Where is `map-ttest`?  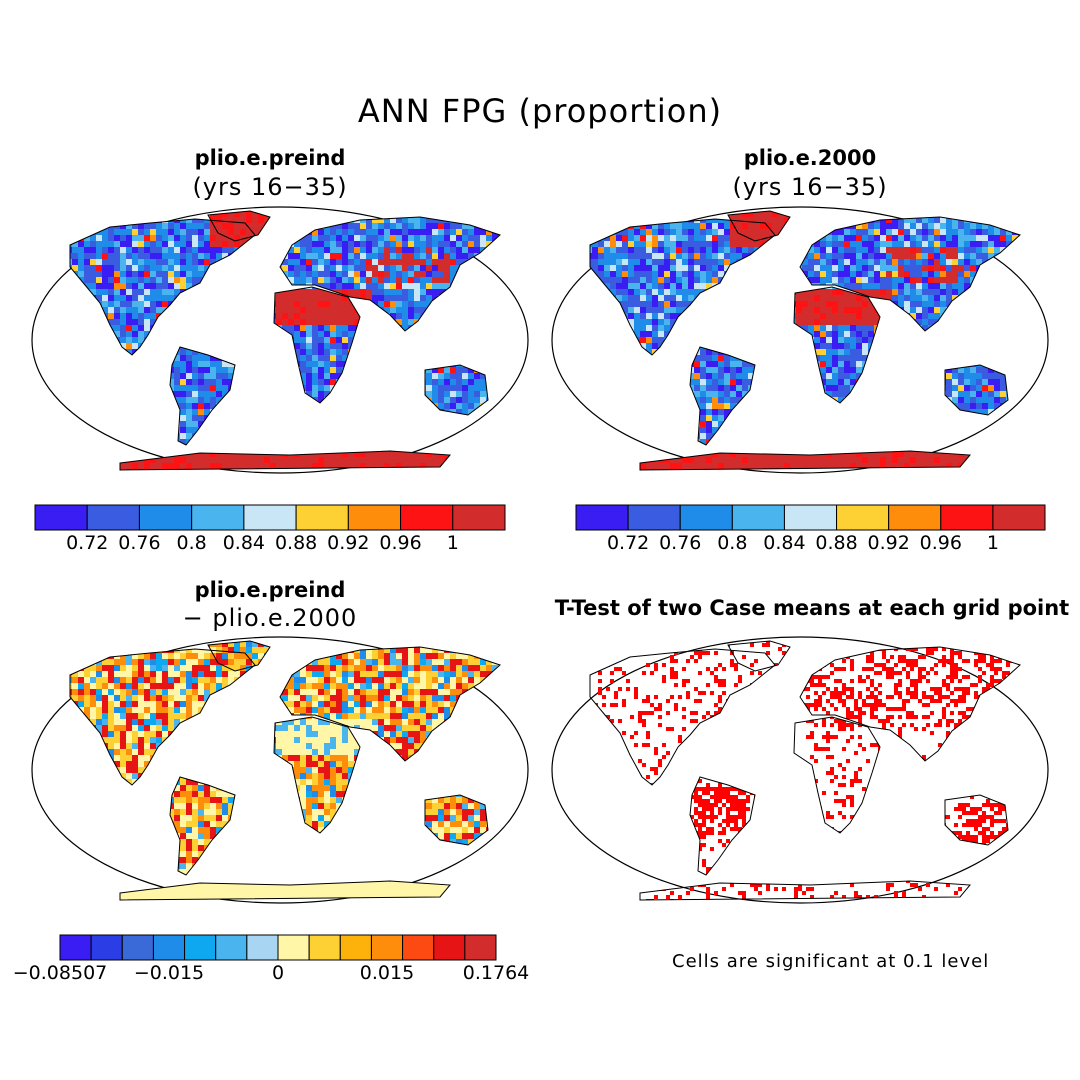 map-ttest is located at coordinates (800, 770).